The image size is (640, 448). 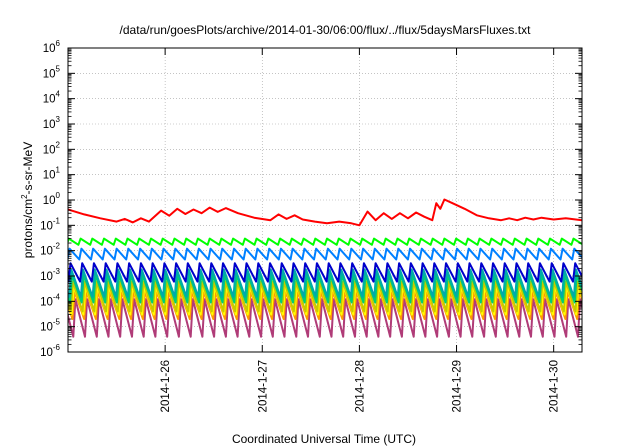 I want to click on y-tick-label: 10⁻⁵, so click(x=50, y=326).